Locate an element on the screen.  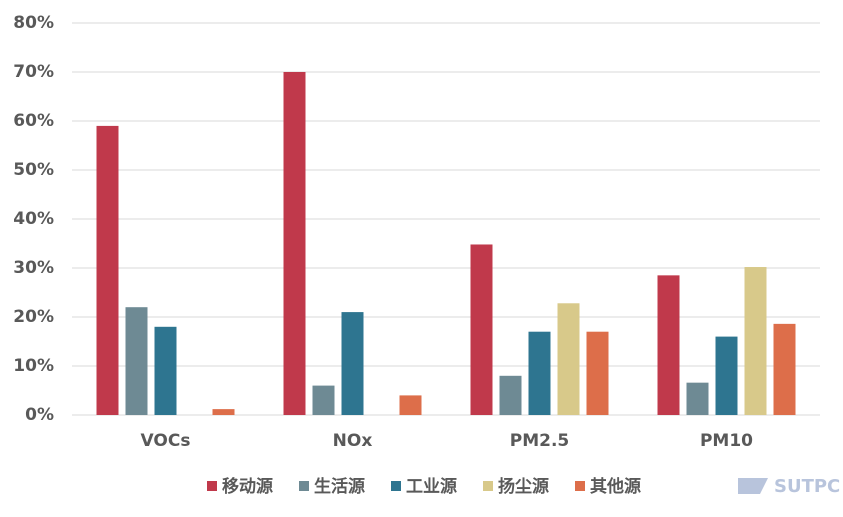
legend-label: 其他源 is located at coordinates (615, 486).